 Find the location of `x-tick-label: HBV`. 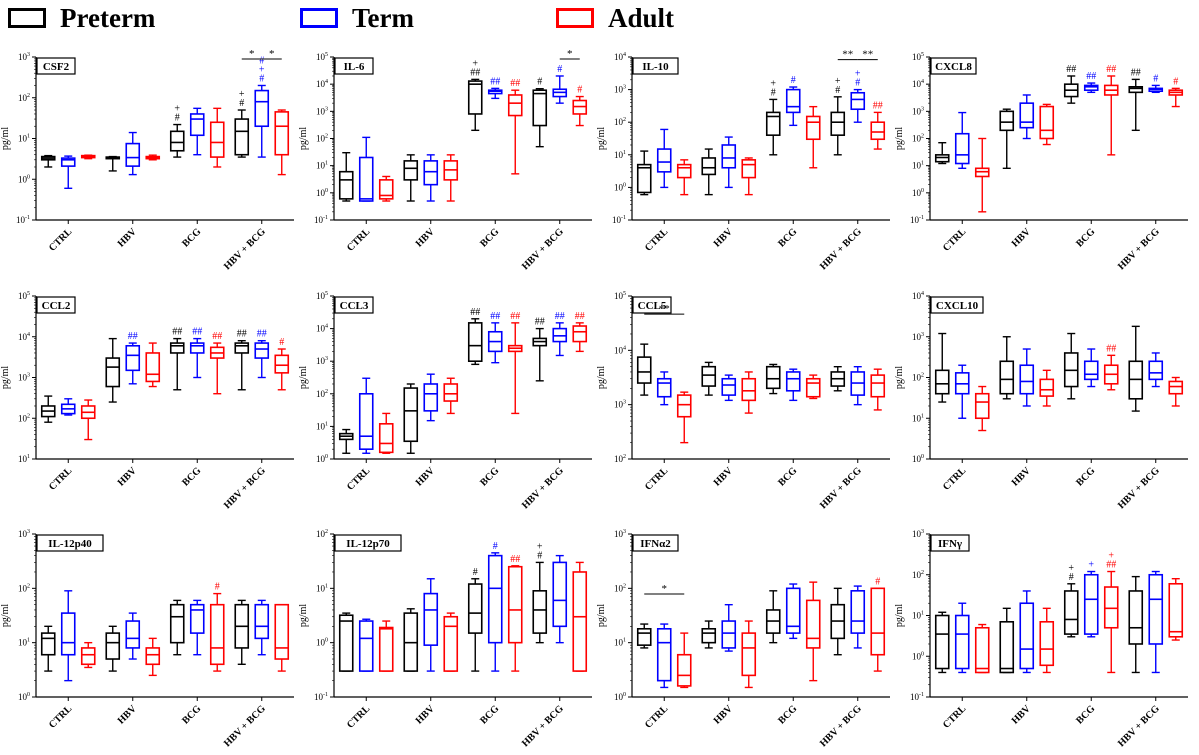

x-tick-label: HBV is located at coordinates (128, 715).